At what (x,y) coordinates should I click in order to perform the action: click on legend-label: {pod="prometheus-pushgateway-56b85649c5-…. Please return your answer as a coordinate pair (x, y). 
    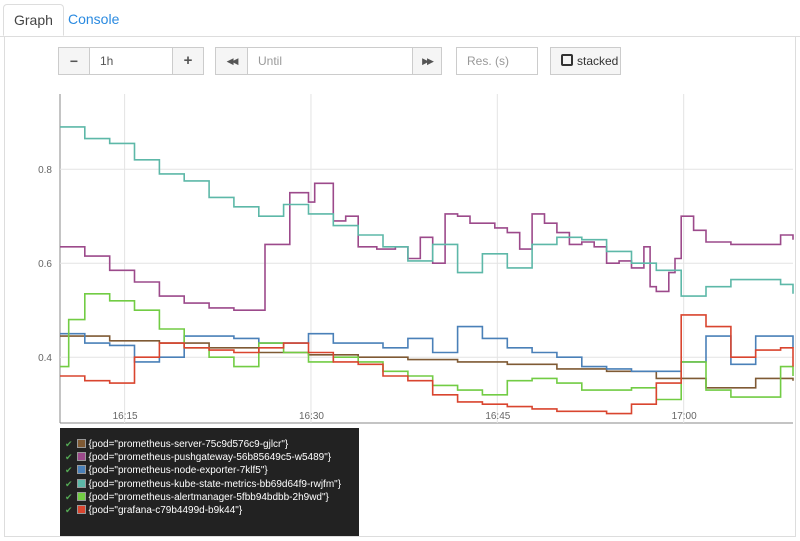
    Looking at the image, I should click on (210, 458).